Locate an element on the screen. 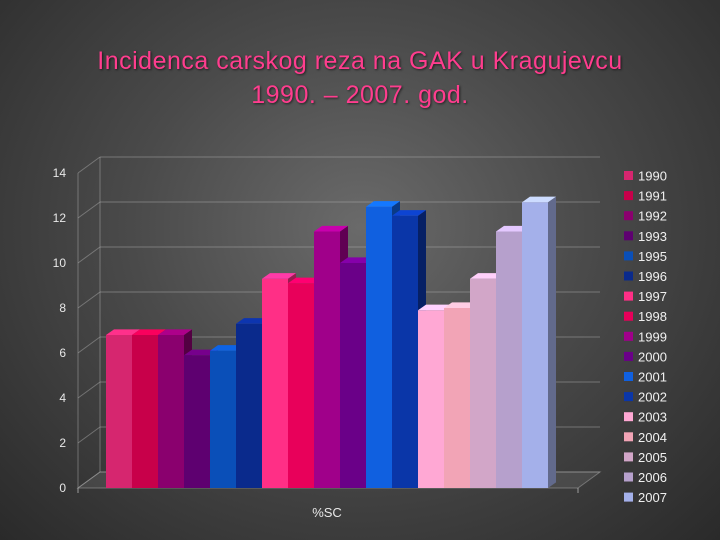  y-tick-label: 14 is located at coordinates (60, 173).